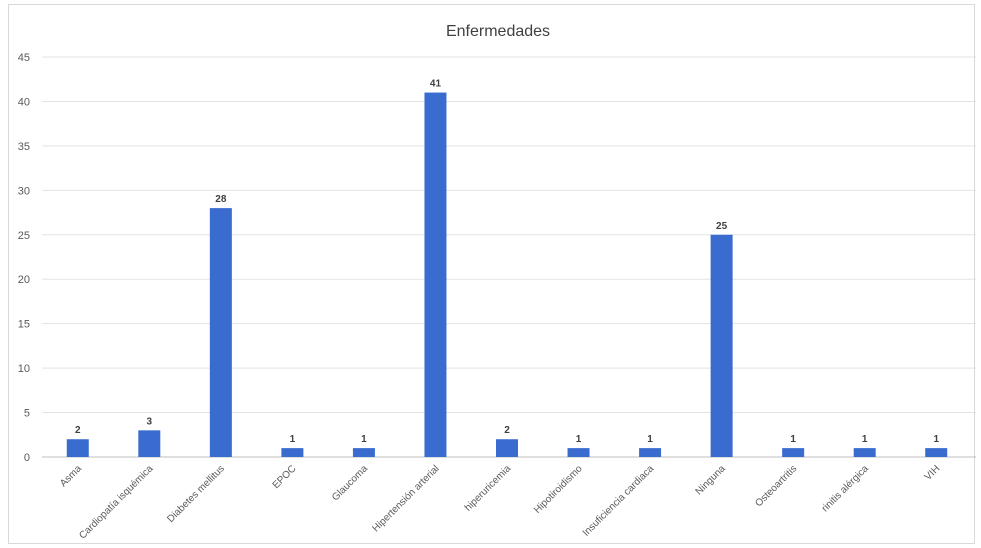 The width and height of the screenshot is (981, 548). What do you see at coordinates (845, 488) in the screenshot?
I see `x-tick-label: rinitis alérgica` at bounding box center [845, 488].